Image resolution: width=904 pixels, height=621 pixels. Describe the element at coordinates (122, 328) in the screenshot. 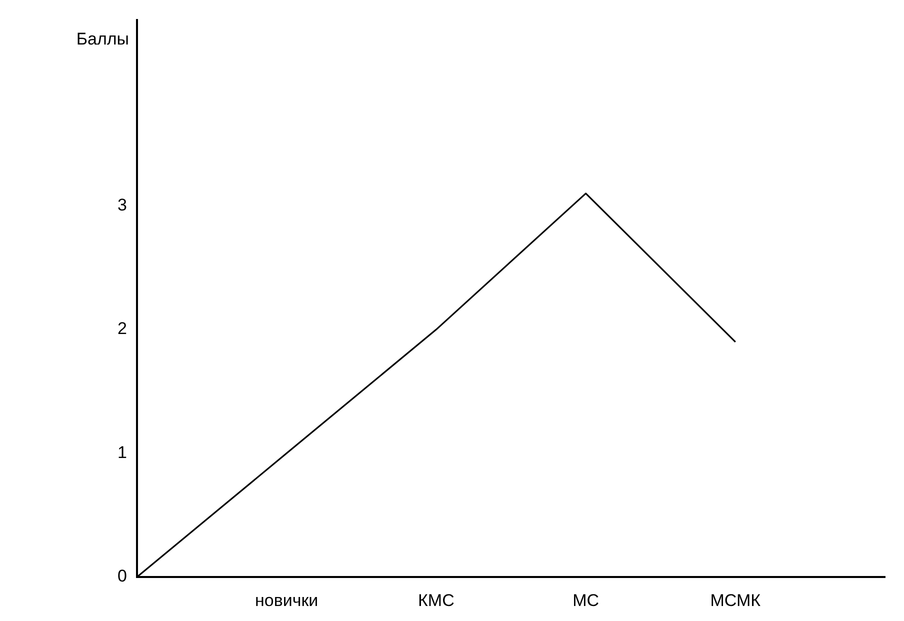

I see `y-tick-label: 2` at that location.